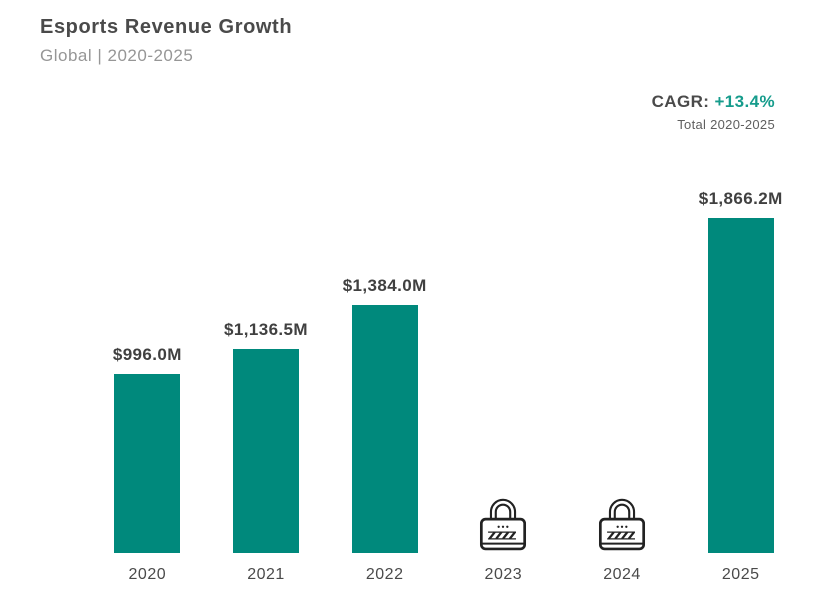 The height and width of the screenshot is (600, 831). I want to click on bar-2022, so click(384, 428).